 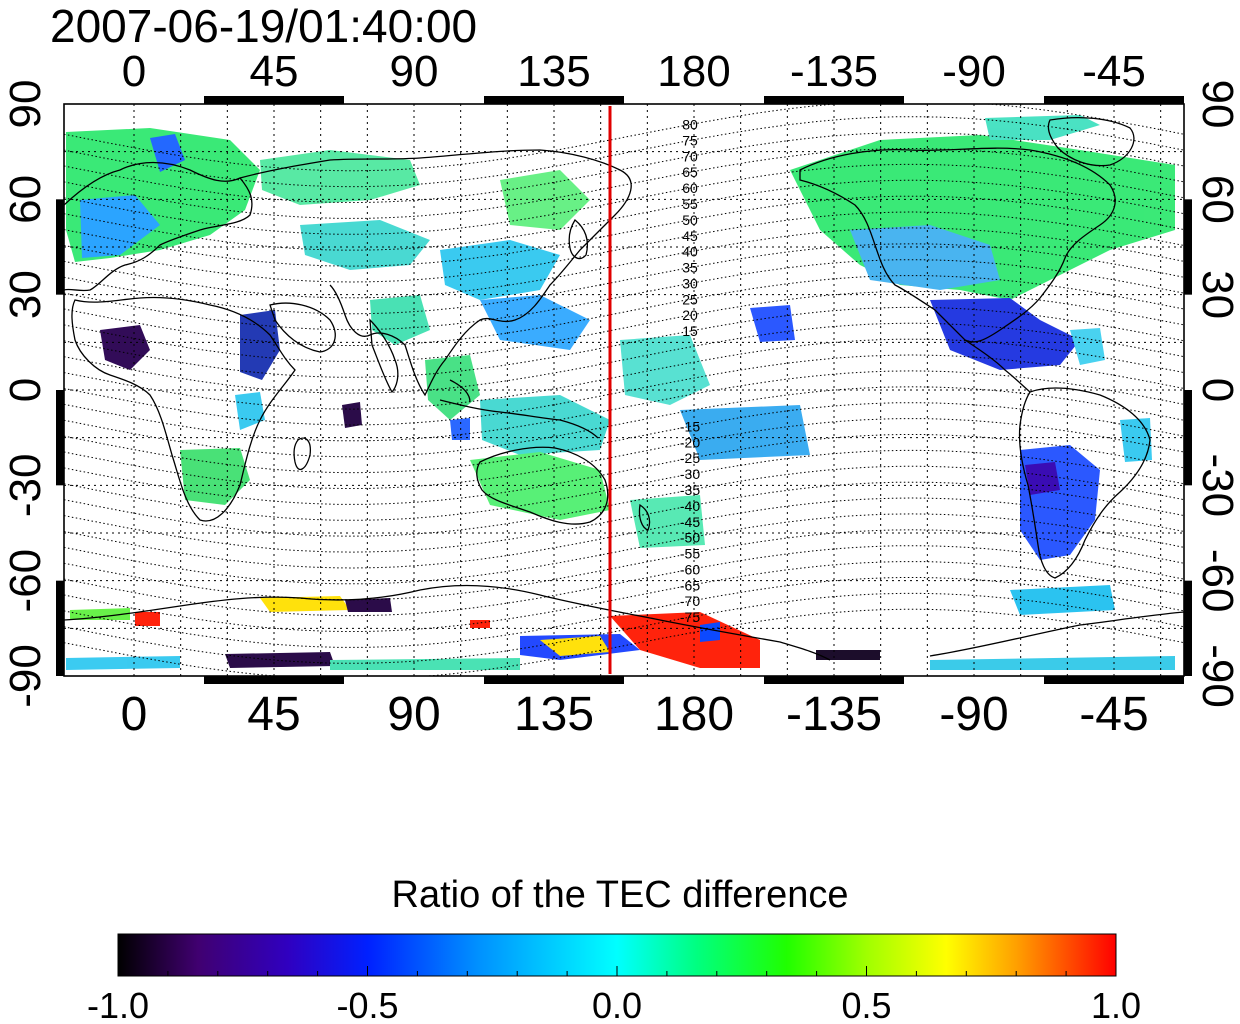 I want to click on contour-label: 30, so click(x=690, y=283).